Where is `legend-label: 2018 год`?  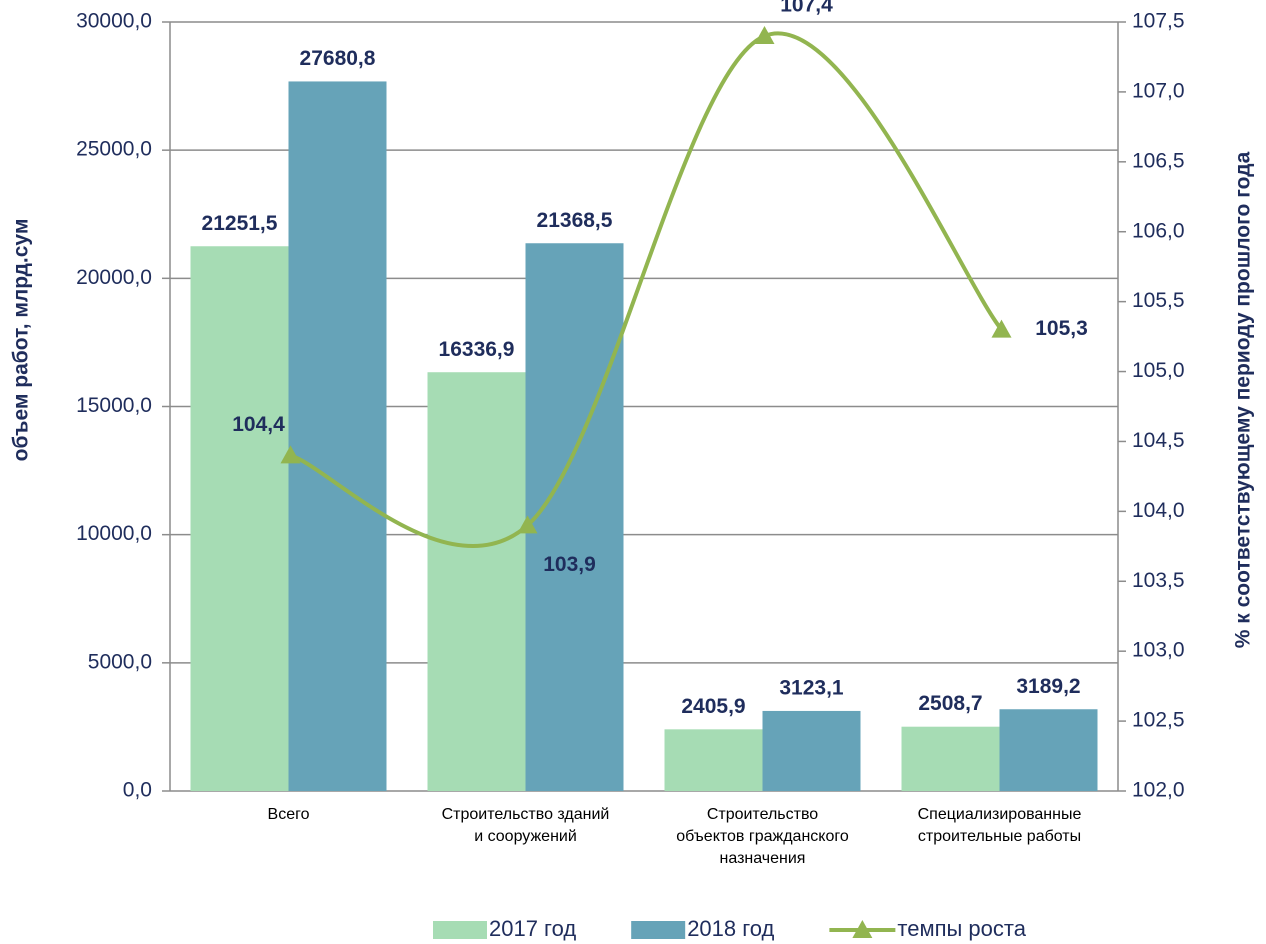 legend-label: 2018 год is located at coordinates (730, 928).